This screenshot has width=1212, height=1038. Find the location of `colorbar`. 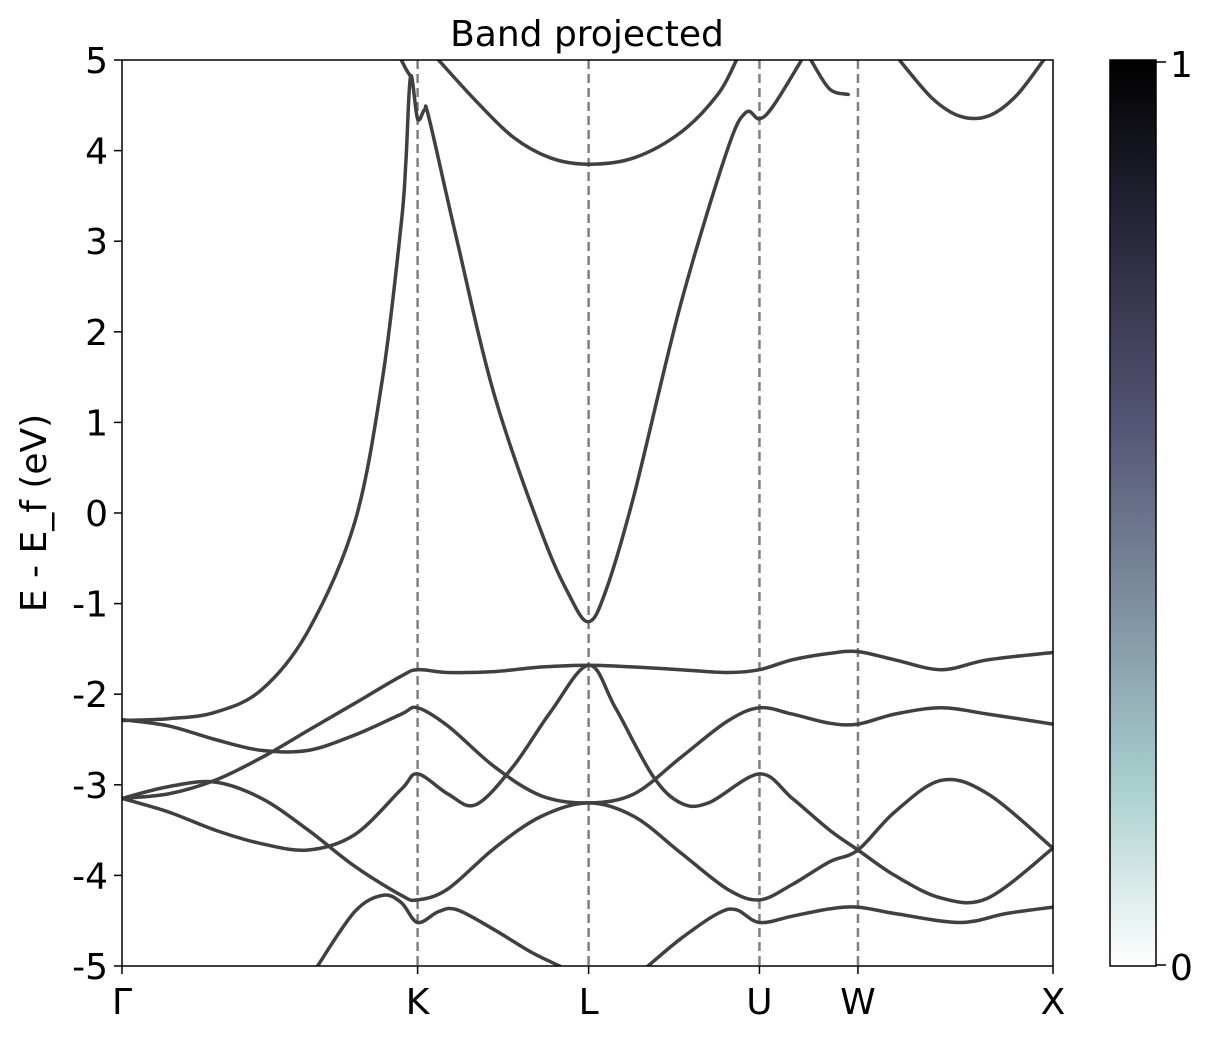

colorbar is located at coordinates (1133, 513).